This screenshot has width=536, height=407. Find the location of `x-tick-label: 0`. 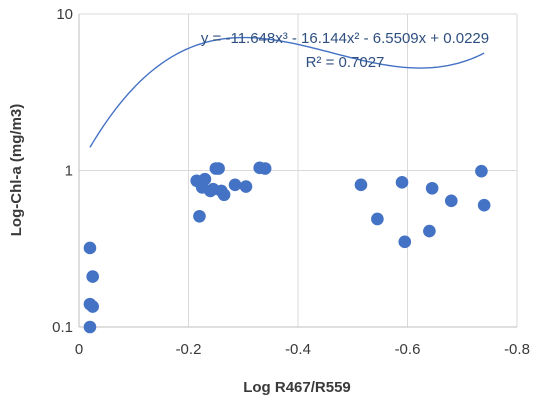

x-tick-label: 0 is located at coordinates (79, 349).